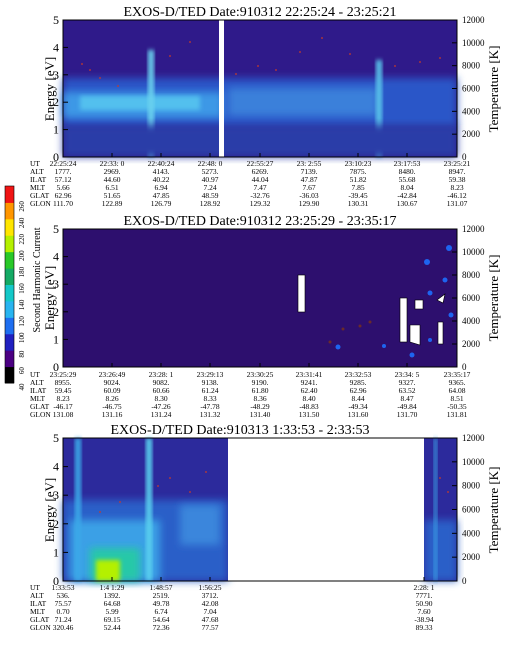  I want to click on energy-tick-label: 1, so click(56, 130).